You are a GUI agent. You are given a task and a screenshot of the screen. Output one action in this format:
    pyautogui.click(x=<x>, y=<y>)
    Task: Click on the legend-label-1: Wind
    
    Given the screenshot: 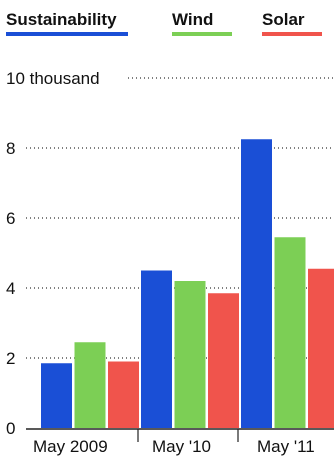 What is the action you would take?
    pyautogui.click(x=192, y=19)
    